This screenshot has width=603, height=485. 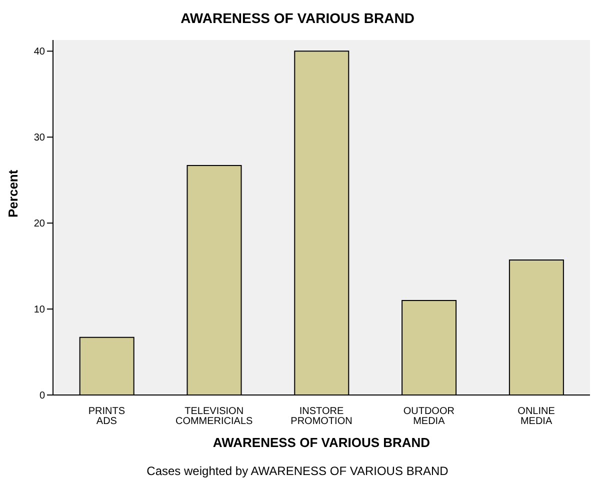 I want to click on y-tick-label: 0, so click(x=42, y=396).